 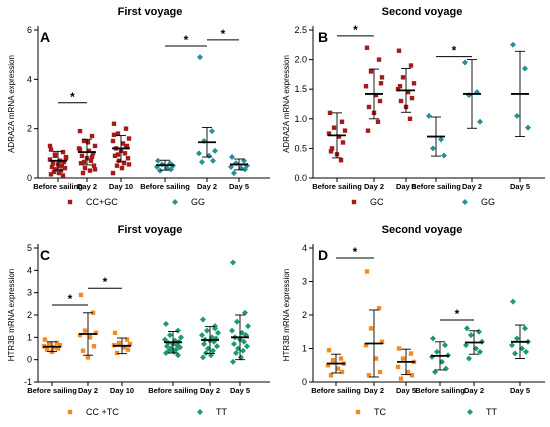 What do you see at coordinates (300, 119) in the screenshot?
I see `y-tick-label: 1.0` at bounding box center [300, 119].